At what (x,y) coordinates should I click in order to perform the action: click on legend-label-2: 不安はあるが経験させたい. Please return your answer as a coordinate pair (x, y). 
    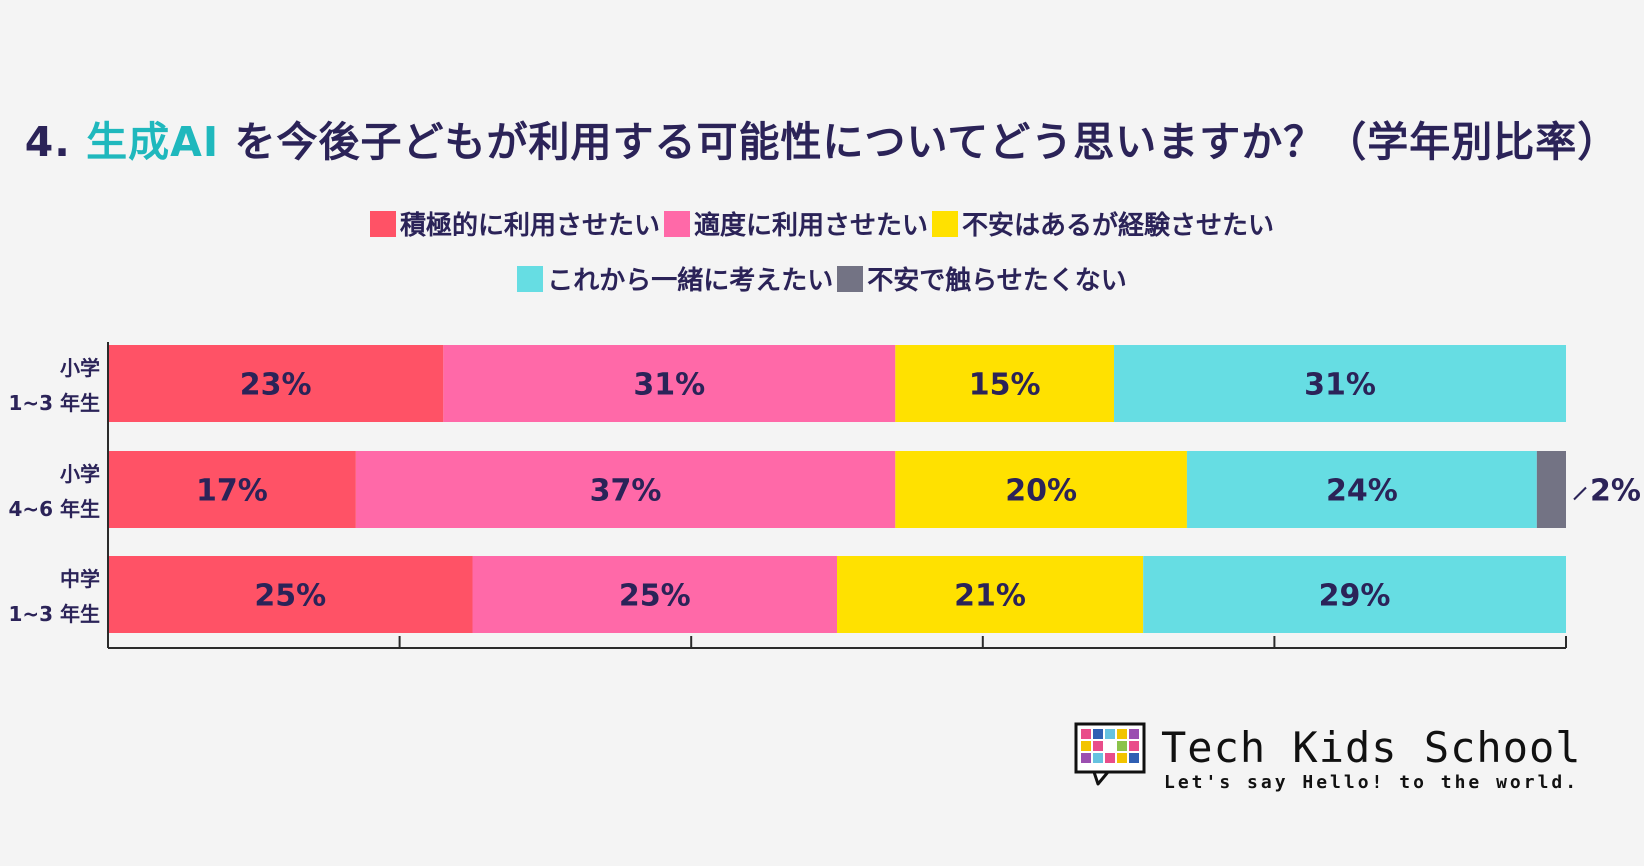
    Looking at the image, I should click on (1118, 226).